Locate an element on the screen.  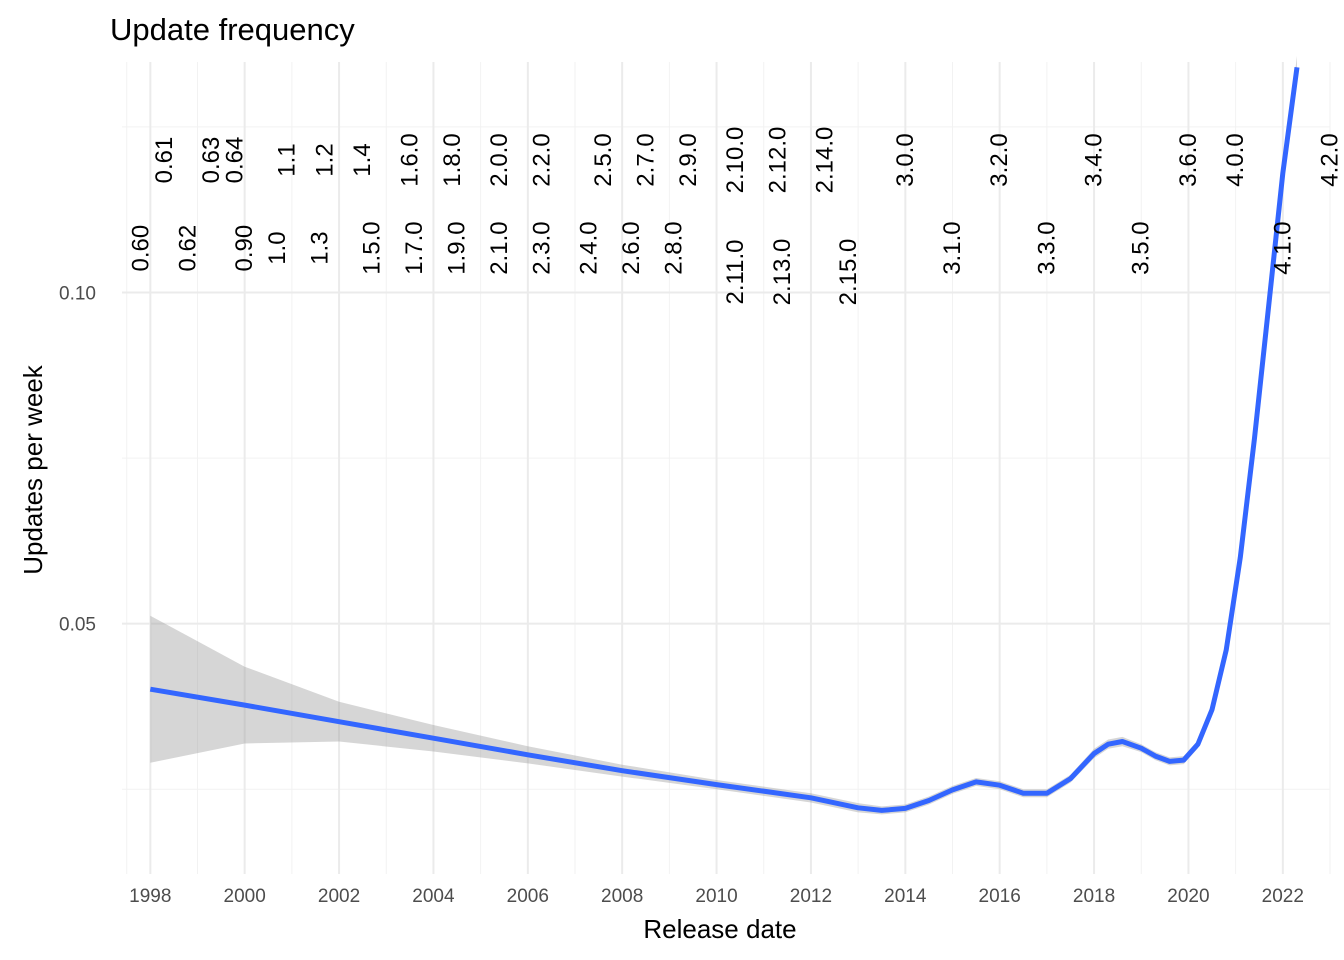
x-tick-label: 2018 is located at coordinates (1094, 896).